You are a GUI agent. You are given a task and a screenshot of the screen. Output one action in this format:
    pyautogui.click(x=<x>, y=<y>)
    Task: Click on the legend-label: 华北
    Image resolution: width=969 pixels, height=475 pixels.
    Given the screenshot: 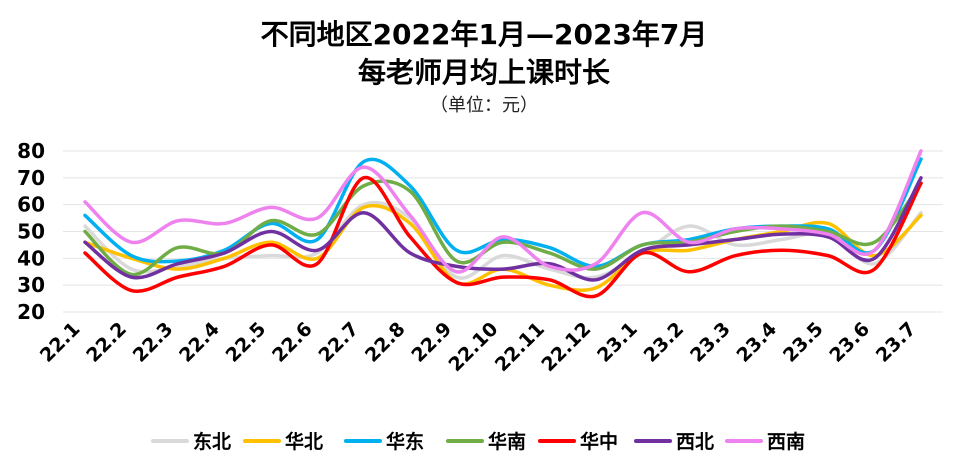 What is the action you would take?
    pyautogui.click(x=304, y=441)
    